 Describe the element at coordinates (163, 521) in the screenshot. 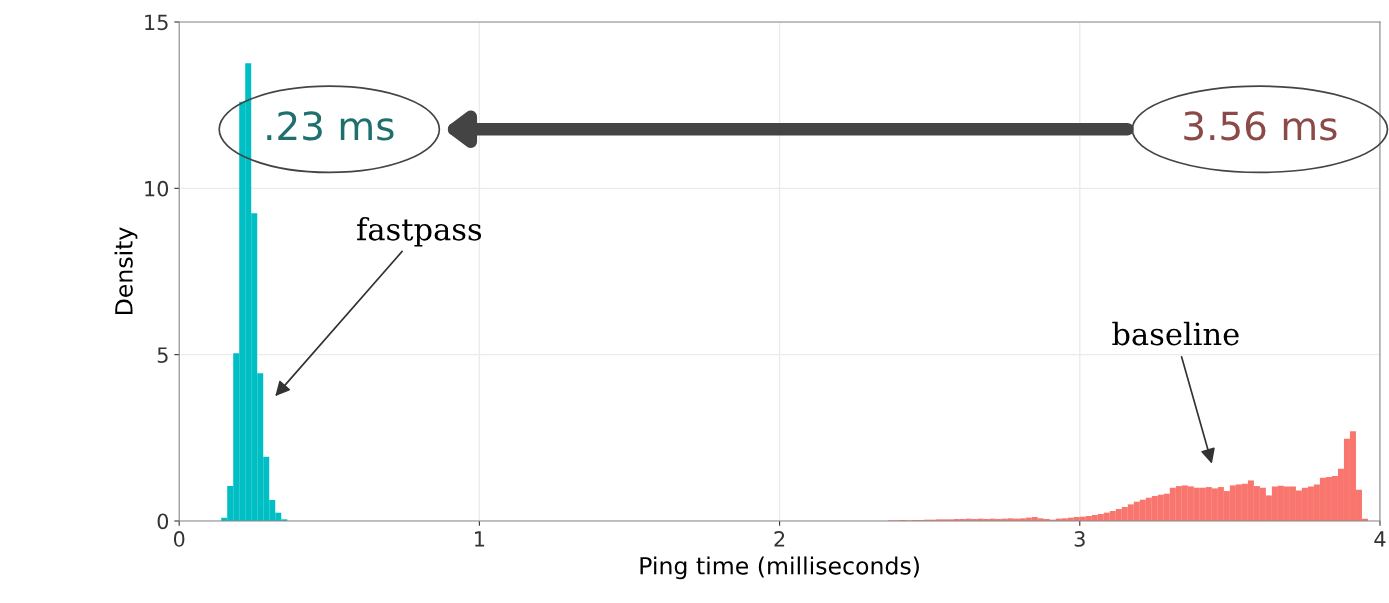

I see `y-tick-label: 0` at that location.